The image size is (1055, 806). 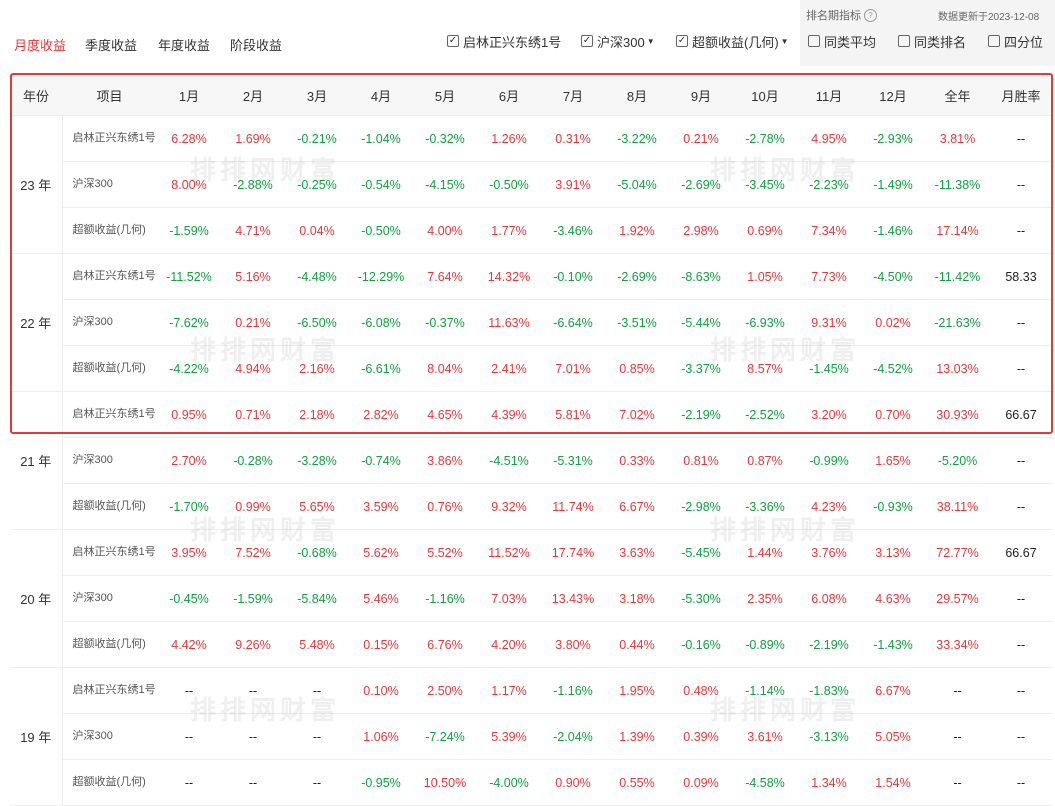 What do you see at coordinates (829, 506) in the screenshot?
I see `value-cell: 4.23%` at bounding box center [829, 506].